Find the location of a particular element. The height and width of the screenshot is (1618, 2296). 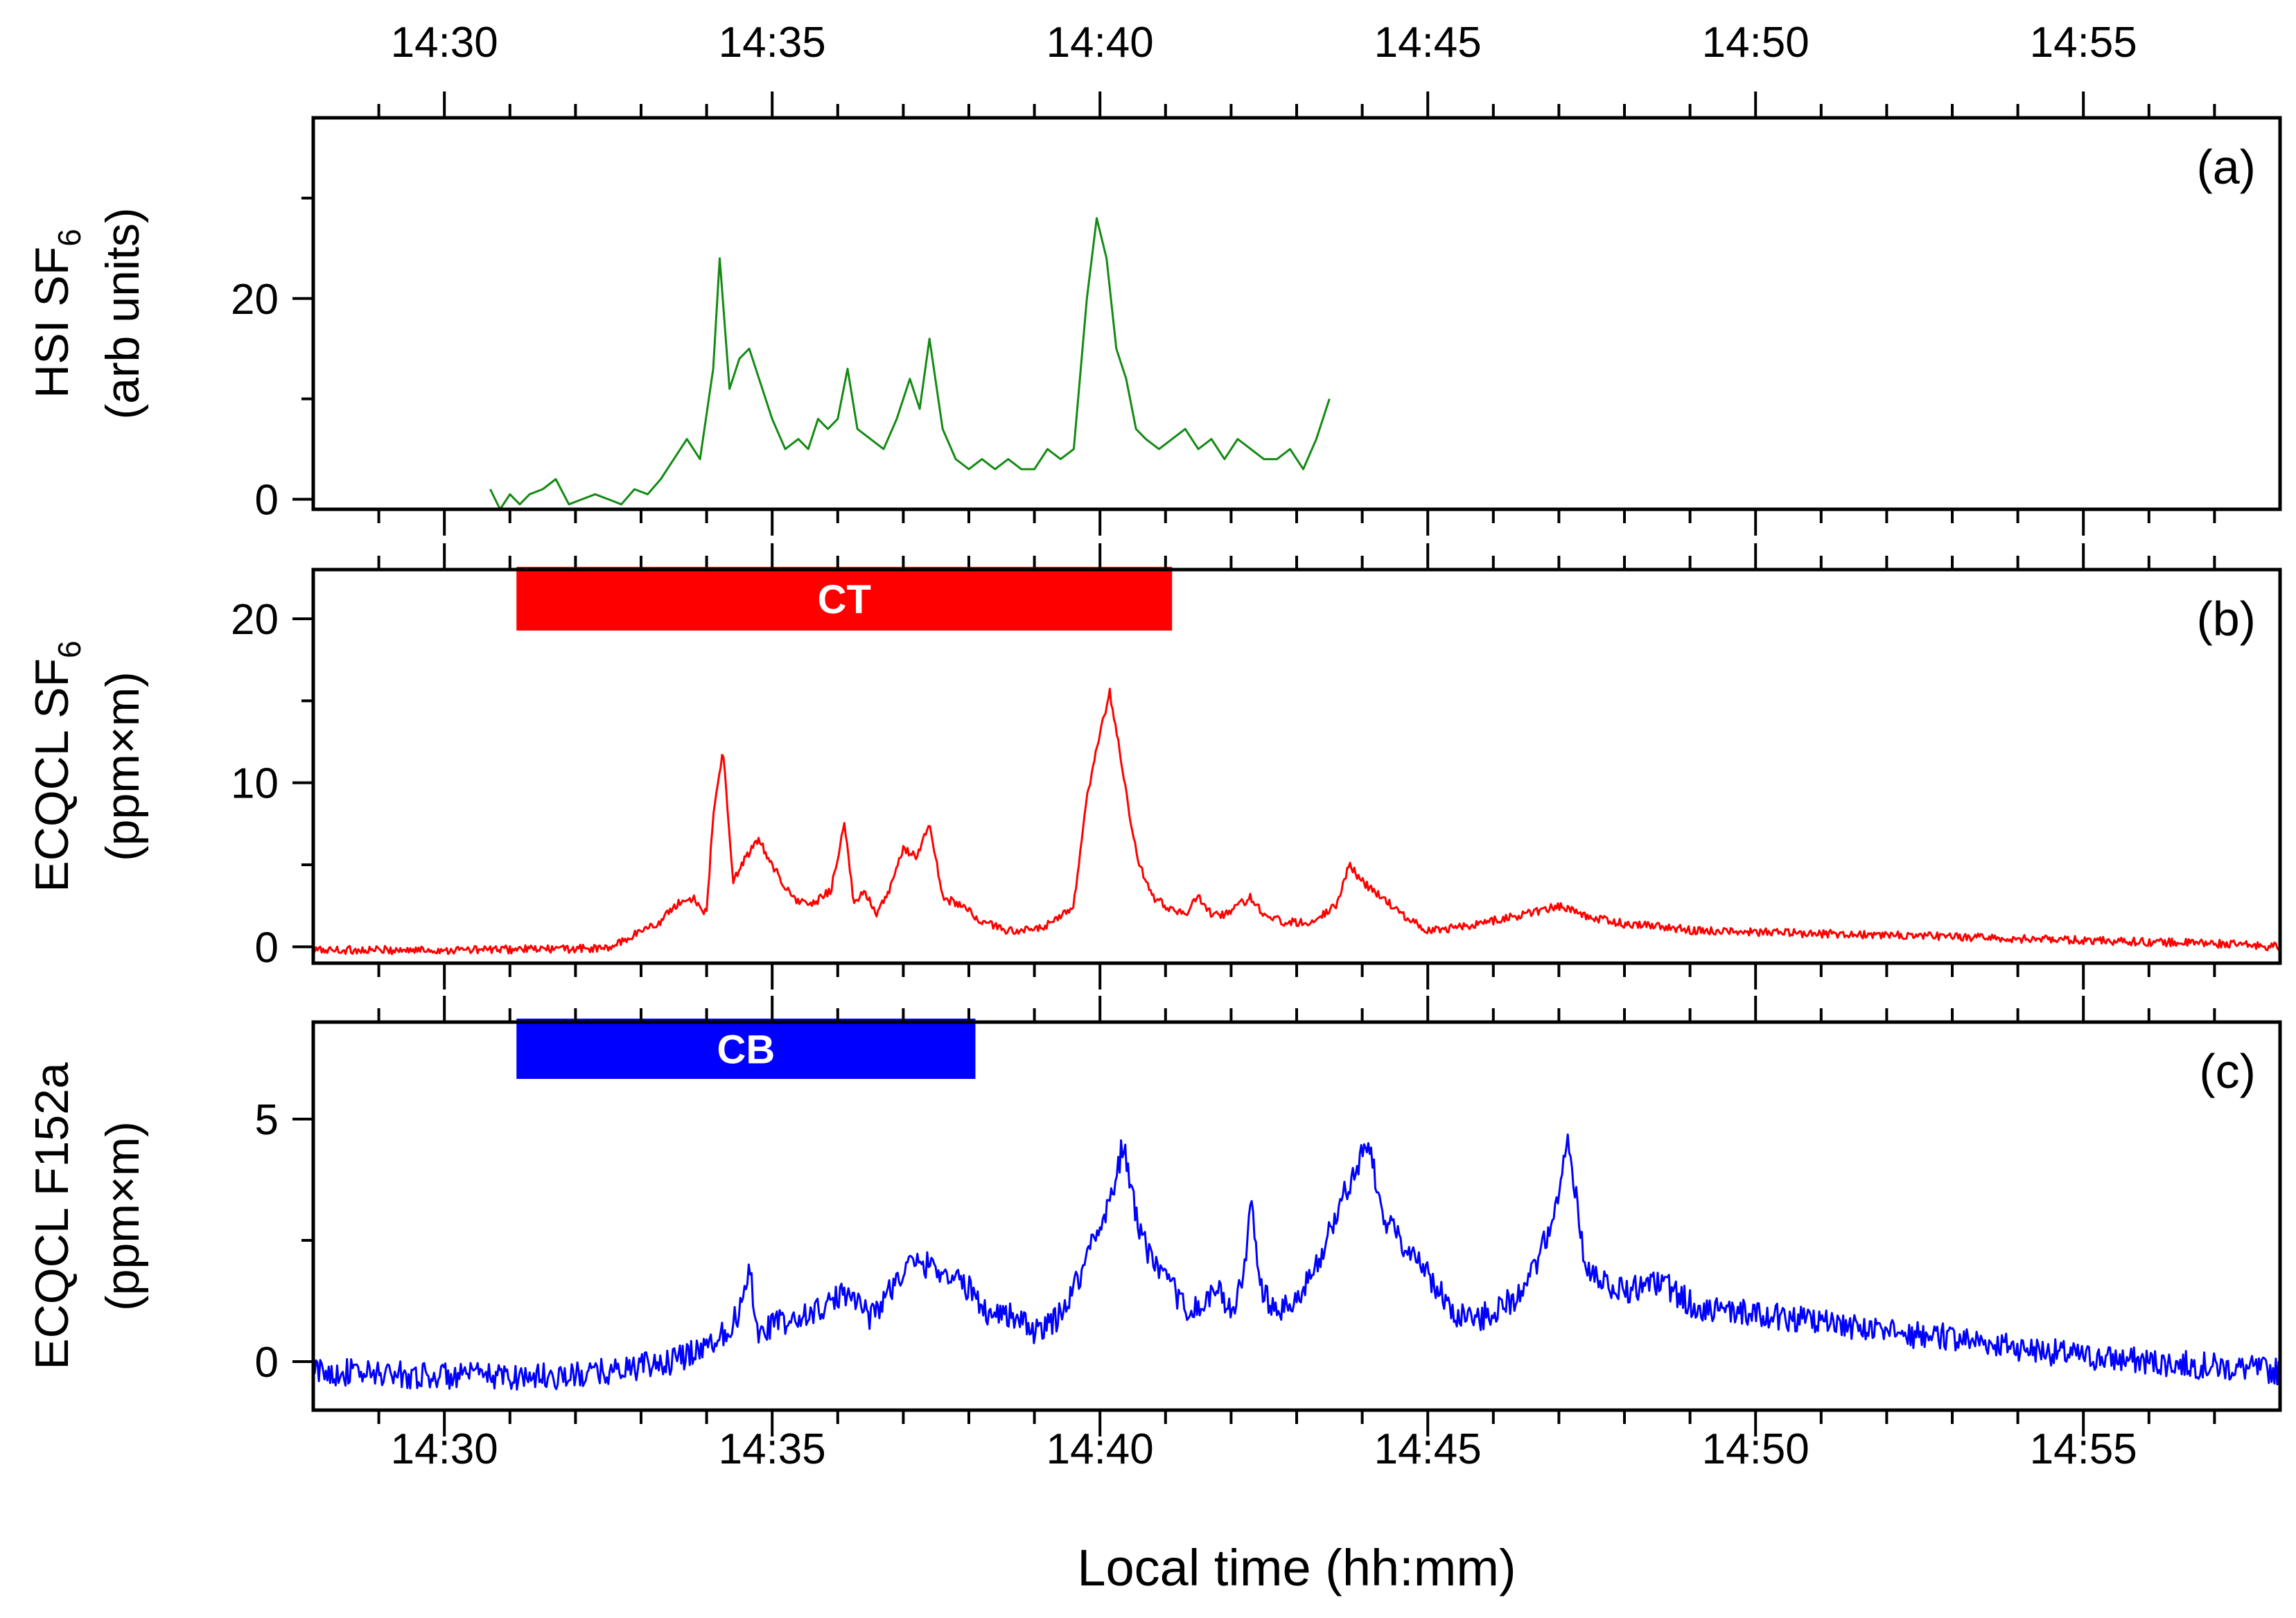

y-axis-title-c: ECQCL F152a (ppm×m) is located at coordinates (87, 1216).